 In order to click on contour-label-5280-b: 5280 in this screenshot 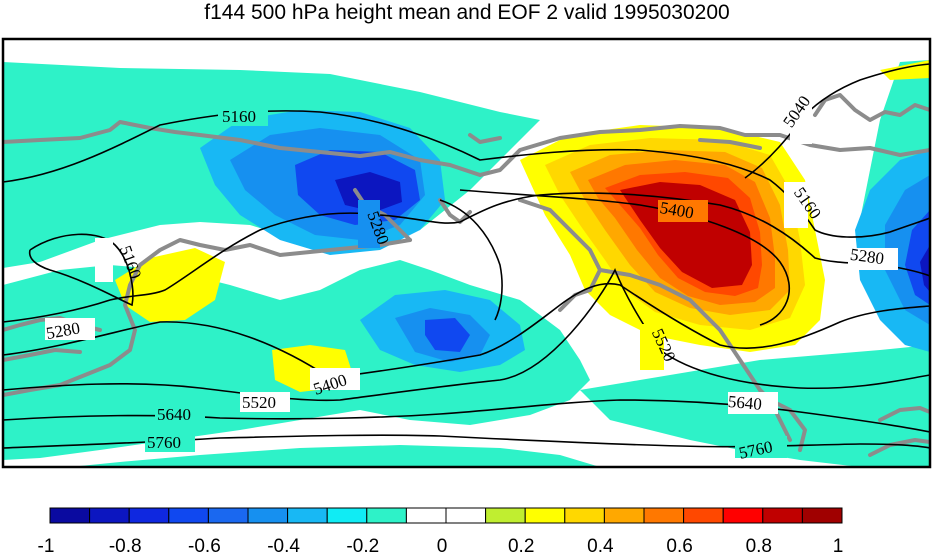, I will do `click(867, 257)`.